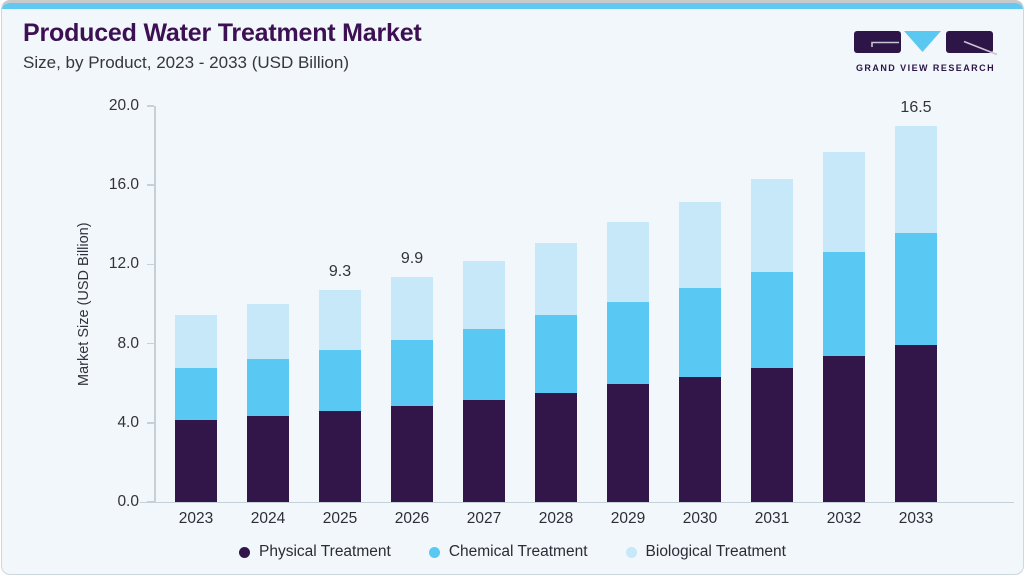  I want to click on x-axis-label-2033: 2033, so click(916, 518).